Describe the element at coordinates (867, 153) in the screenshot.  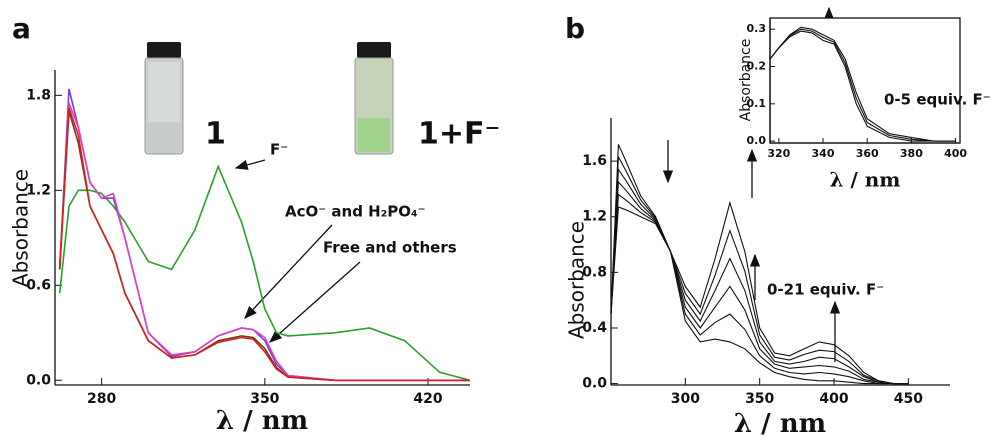
I see `x-tick-label: 360` at that location.